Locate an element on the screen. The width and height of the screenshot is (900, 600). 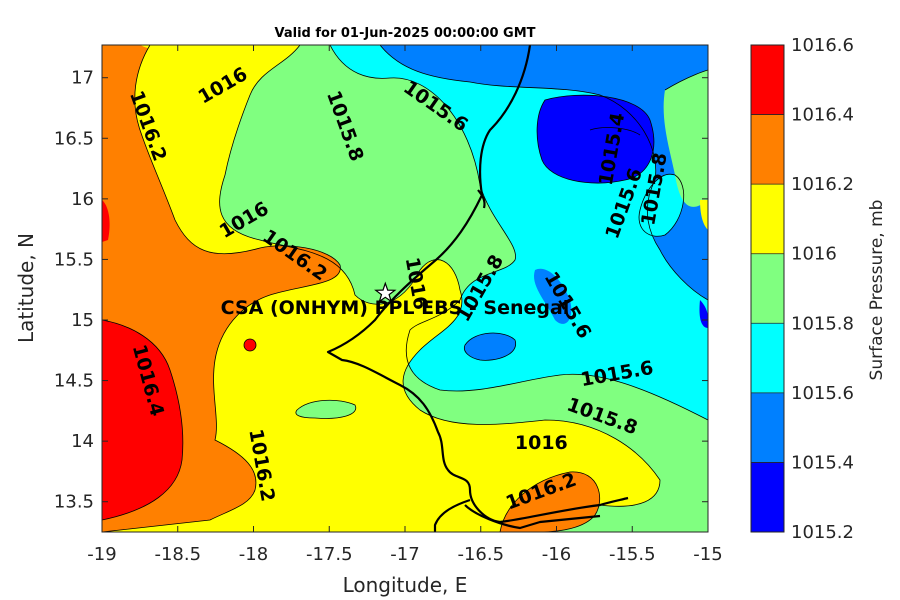
field-1015-8-pocket is located at coordinates (325, 409).